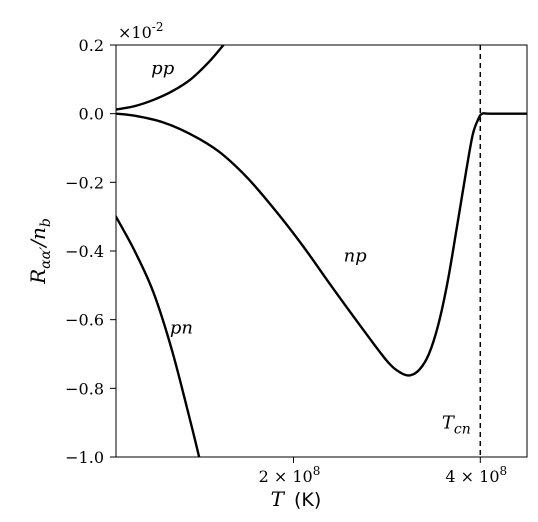 This screenshot has width=538, height=522. What do you see at coordinates (91, 114) in the screenshot?
I see `y-tick-label: 0.0` at bounding box center [91, 114].